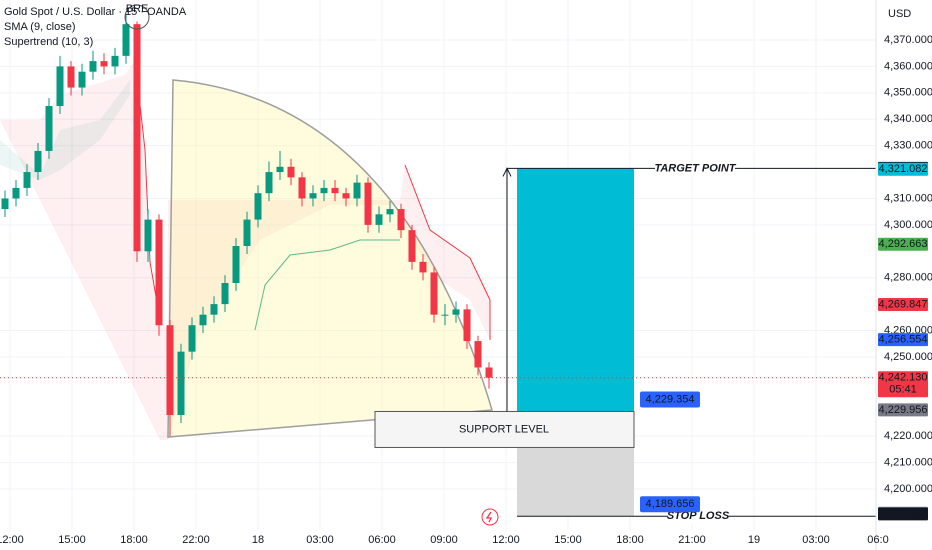  I want to click on currency-label: USD, so click(899, 14).